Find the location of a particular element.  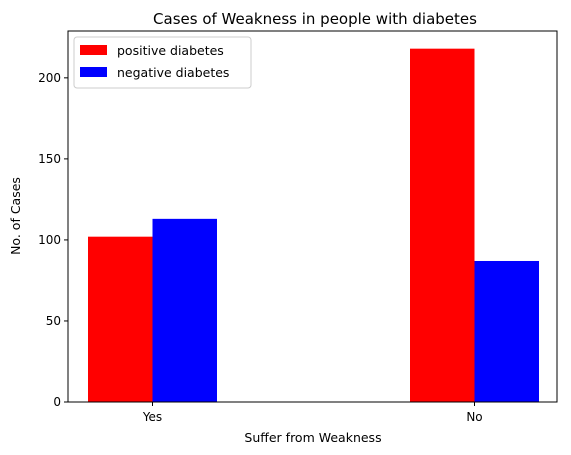

legend-swatch-positive is located at coordinates (93, 50).